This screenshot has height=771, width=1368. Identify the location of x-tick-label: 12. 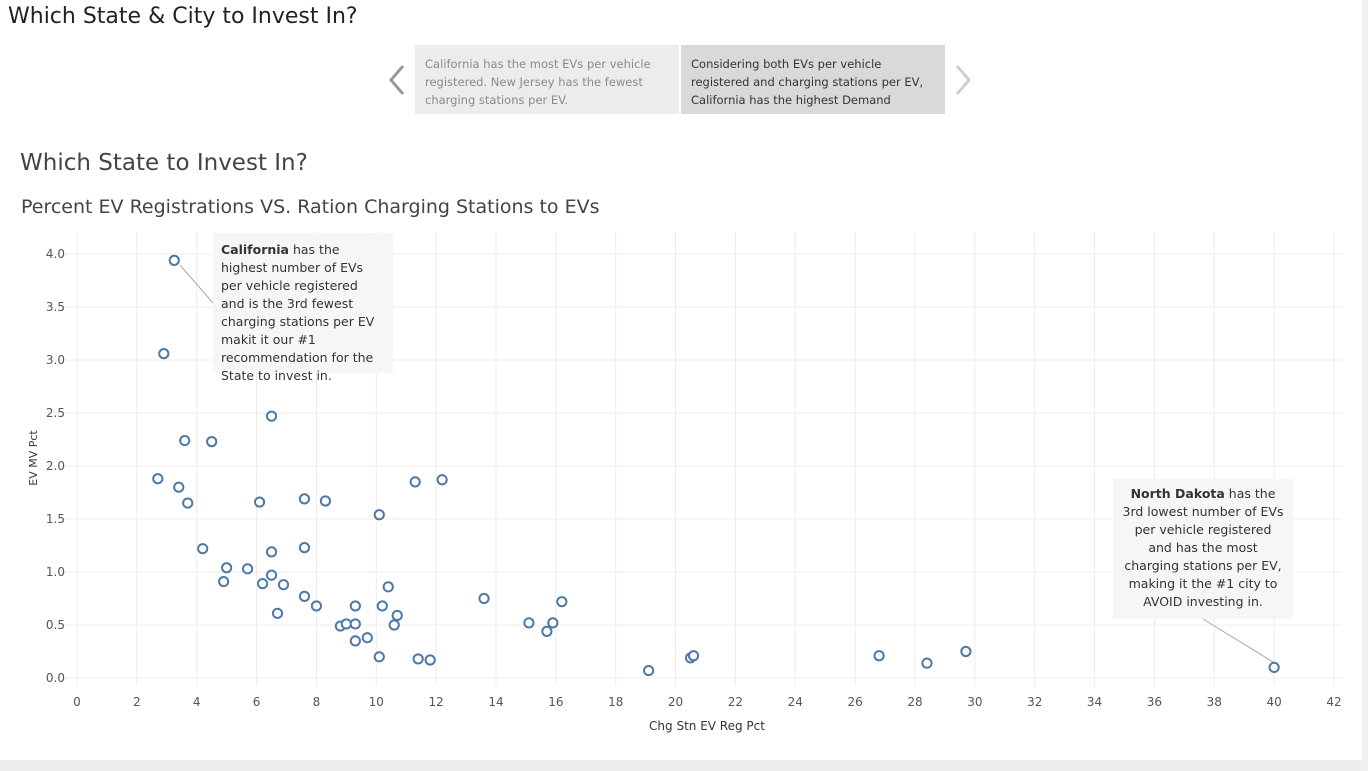
(436, 702).